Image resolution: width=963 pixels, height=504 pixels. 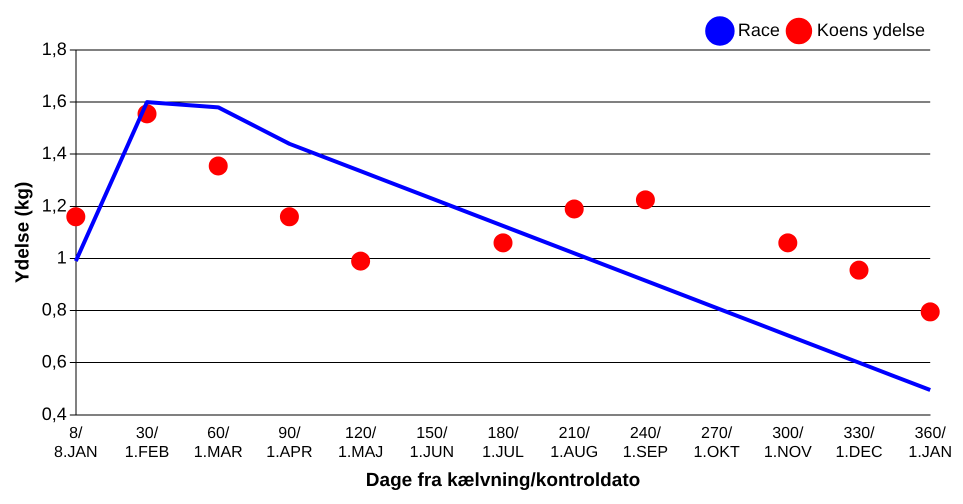 What do you see at coordinates (54, 362) in the screenshot?
I see `y-tick-label: 0,6` at bounding box center [54, 362].